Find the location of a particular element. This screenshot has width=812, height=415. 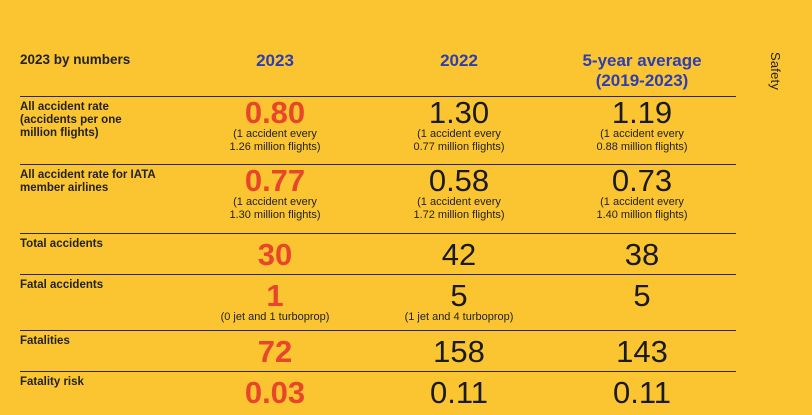

note-2023: (0 jet and 1 turboprop) is located at coordinates (275, 317).